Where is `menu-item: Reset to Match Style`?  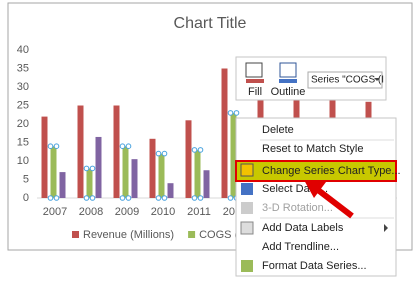 menu-item: Reset to Match Style is located at coordinates (313, 149).